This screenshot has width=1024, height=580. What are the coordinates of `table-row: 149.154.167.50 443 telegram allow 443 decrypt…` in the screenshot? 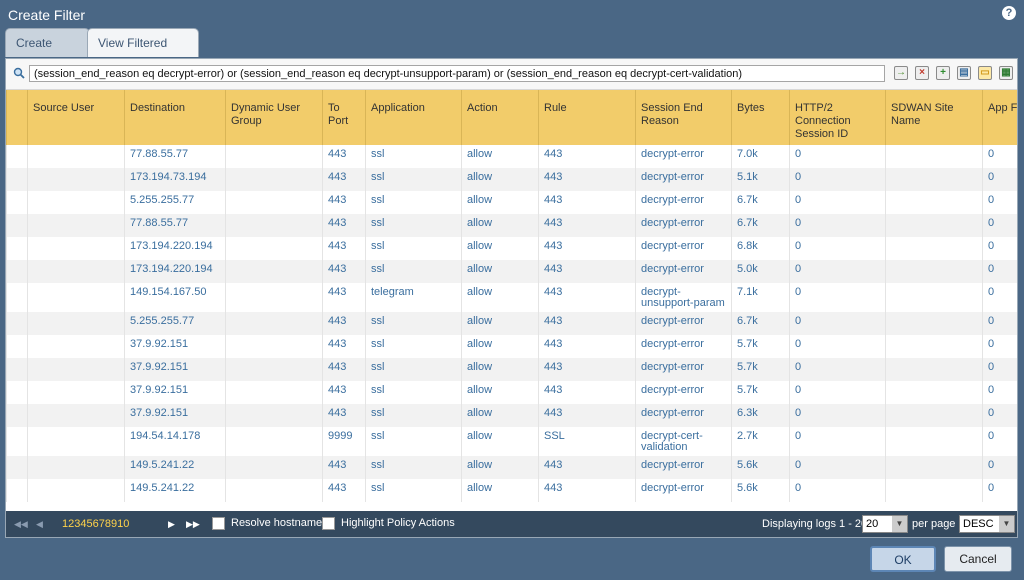 It's located at (511, 297).